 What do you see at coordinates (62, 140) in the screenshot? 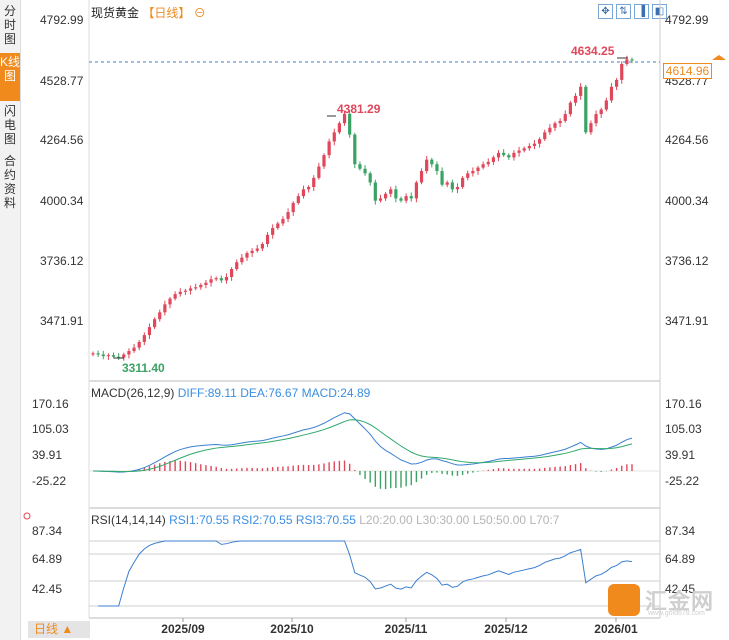
I see `price-axis-label-left: 4264.56` at bounding box center [62, 140].